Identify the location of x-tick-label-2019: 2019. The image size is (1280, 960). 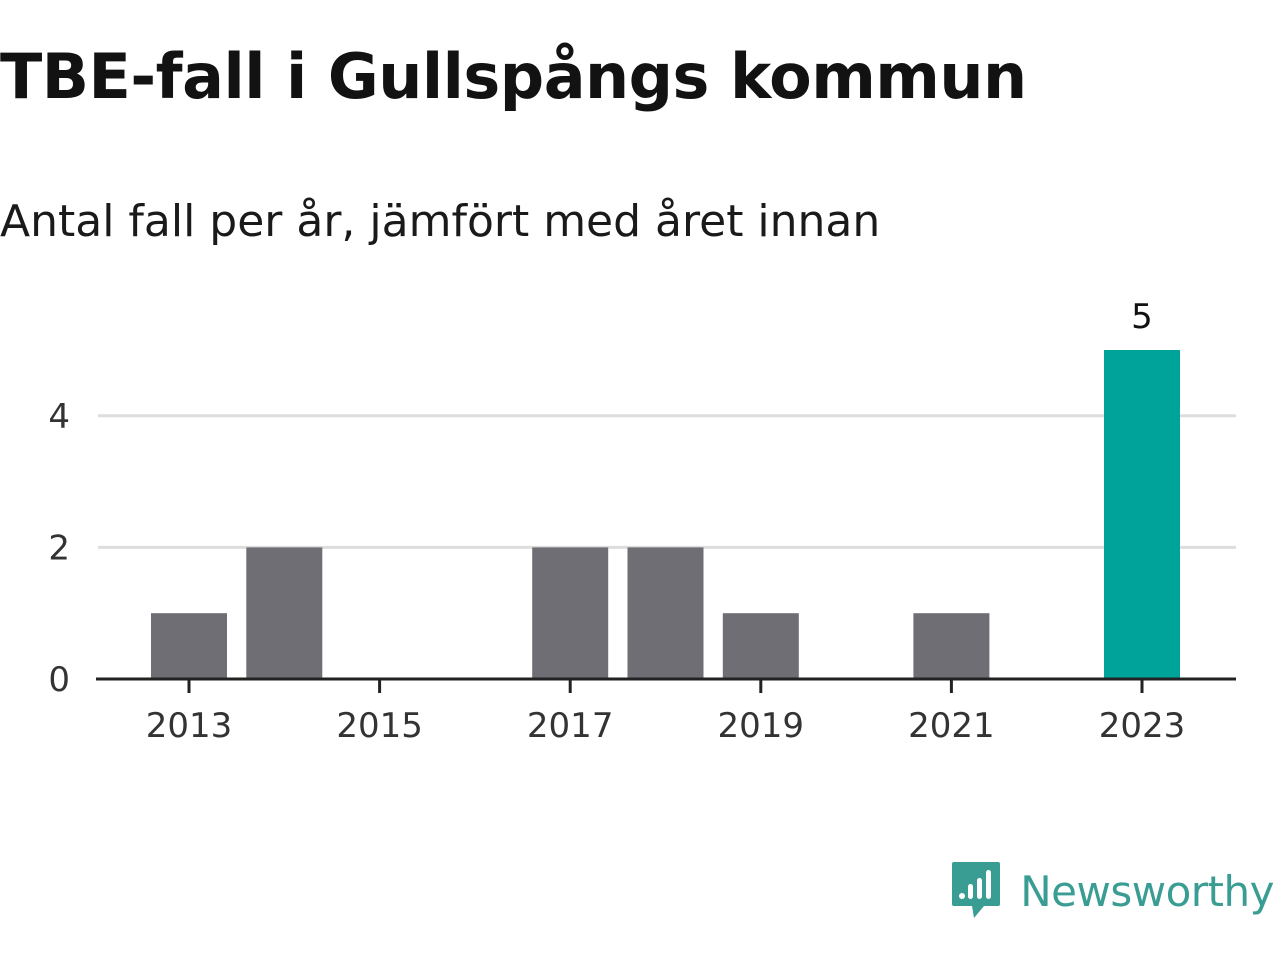
(761, 726).